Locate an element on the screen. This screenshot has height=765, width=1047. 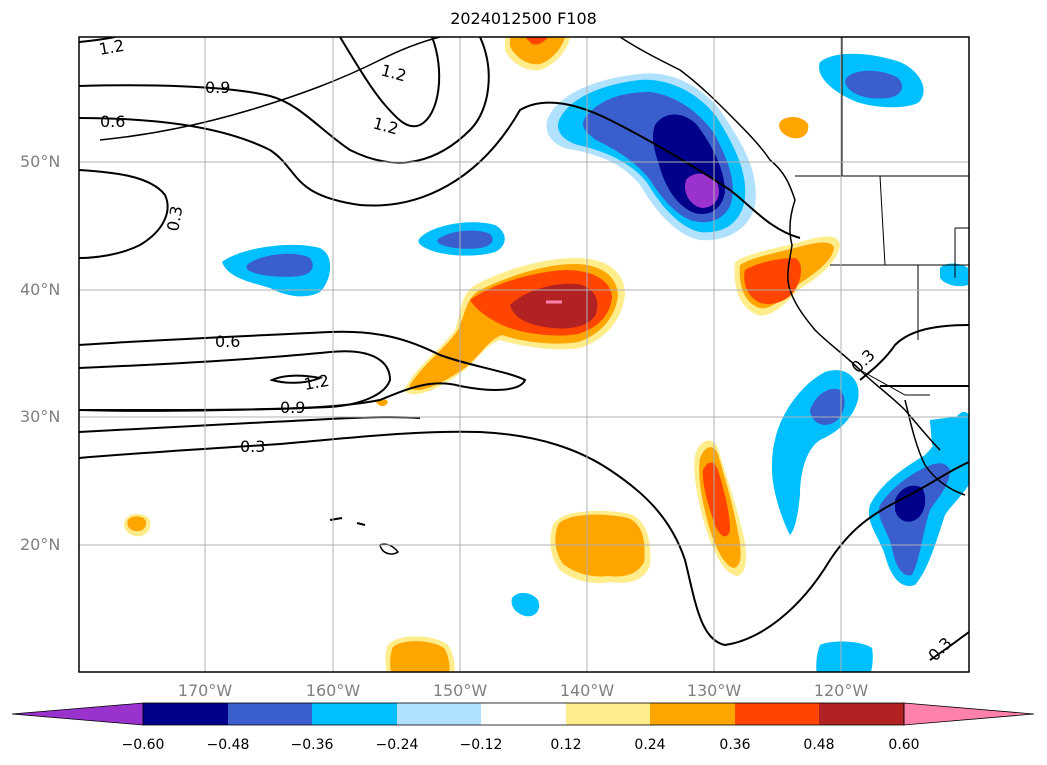
lon-label-170w: 170°W is located at coordinates (205, 690).